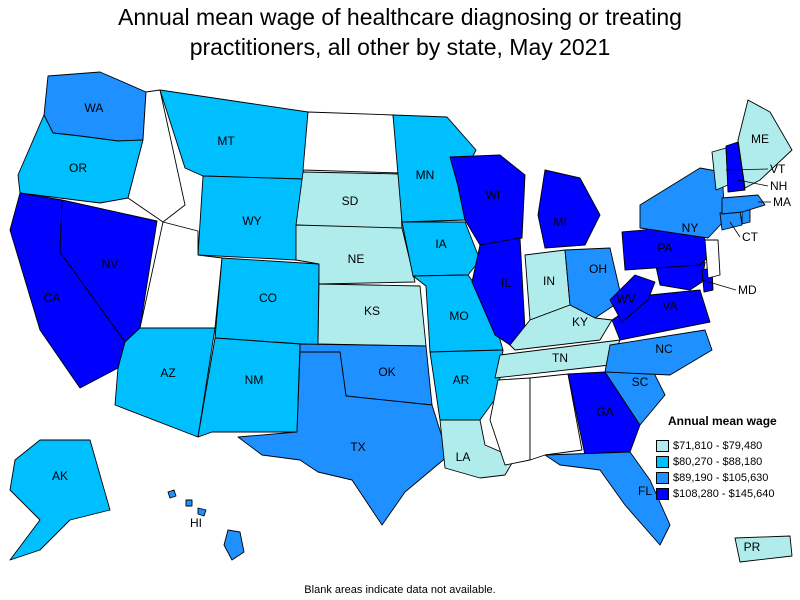 The image size is (800, 600). I want to click on state-label-tn: TN, so click(560, 358).